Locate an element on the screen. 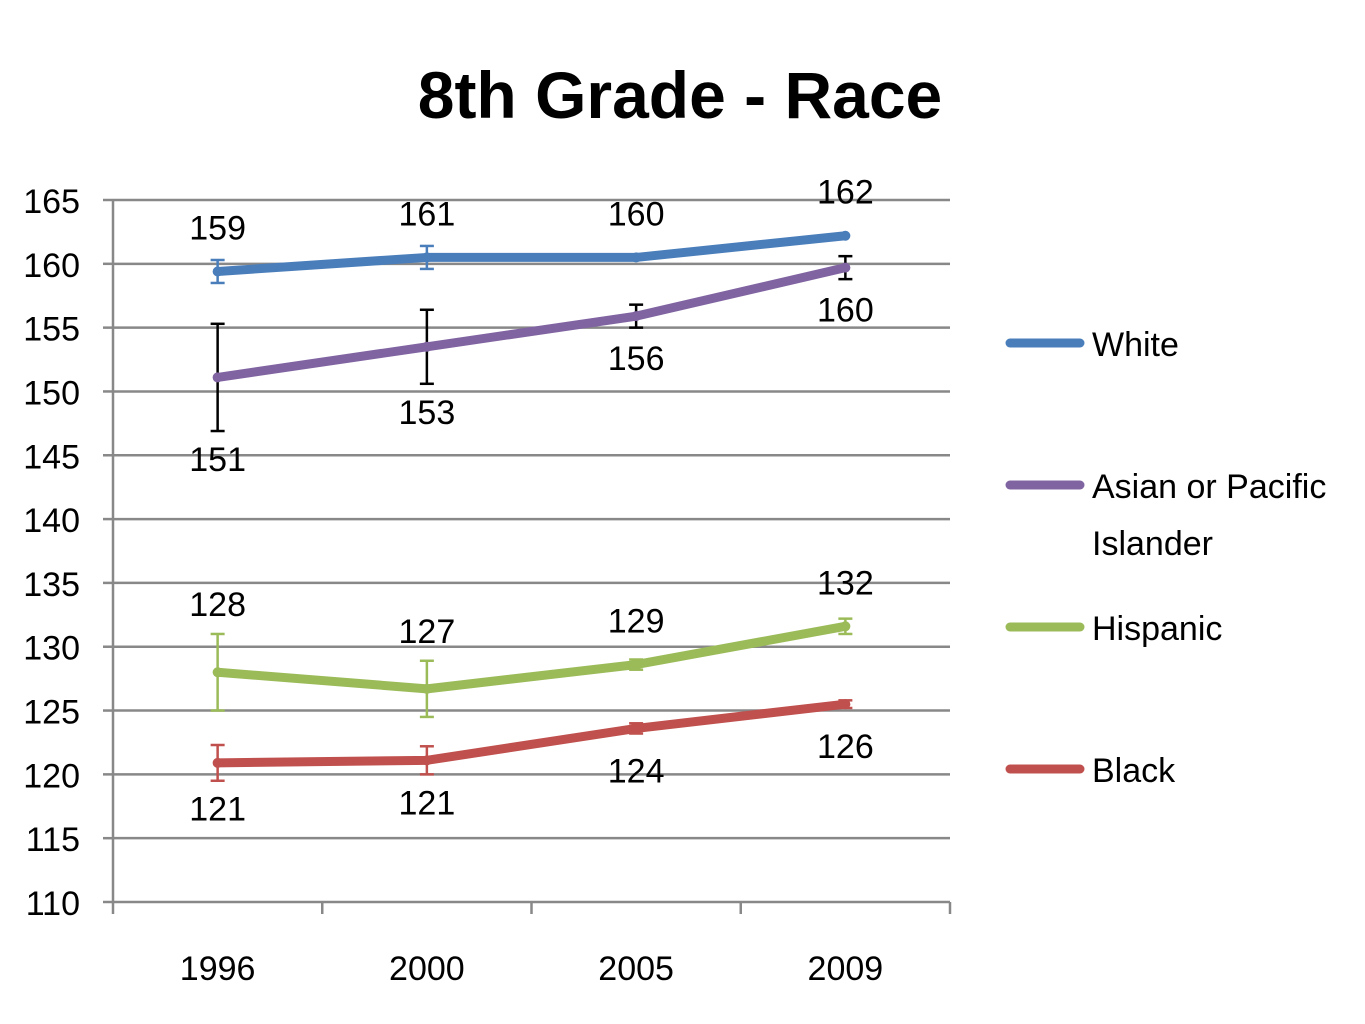 Image resolution: width=1365 pixels, height=1024 pixels. y-tick-label: 120 is located at coordinates (51, 776).